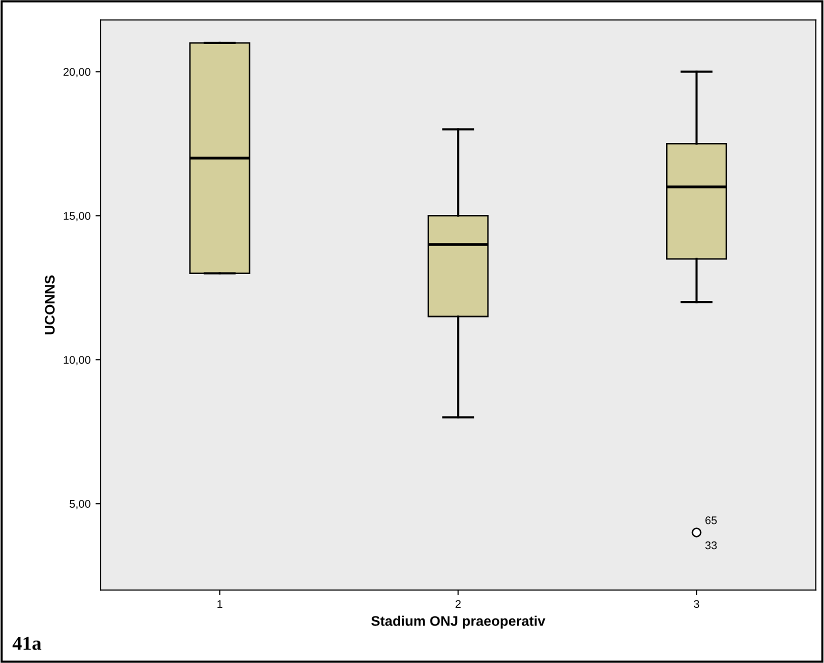  I want to click on x-axis-title: Stadium ONJ praeoperativ, so click(458, 622).